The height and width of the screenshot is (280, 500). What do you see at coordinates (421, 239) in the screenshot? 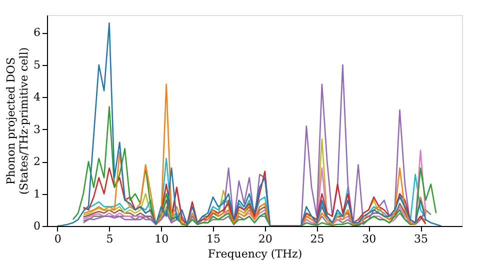
I see `x-tick-label: 35` at bounding box center [421, 239].